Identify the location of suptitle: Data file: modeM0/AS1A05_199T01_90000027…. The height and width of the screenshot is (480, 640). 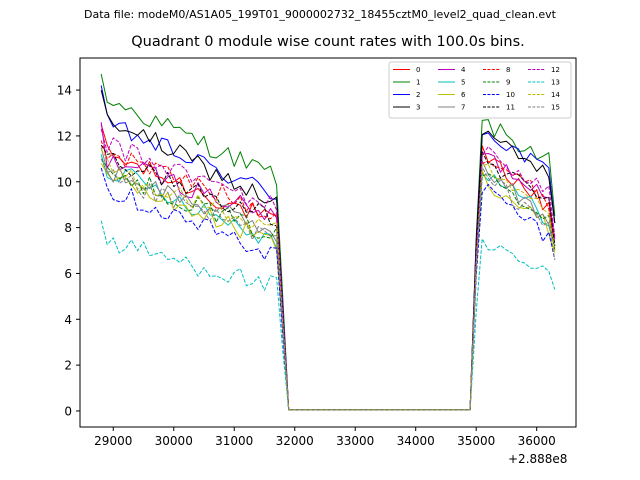
(320, 14).